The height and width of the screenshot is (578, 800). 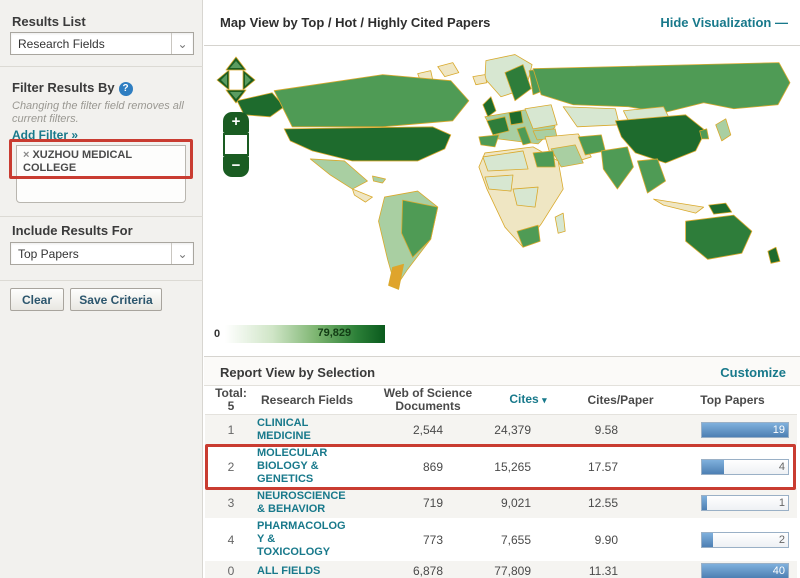 What do you see at coordinates (292, 466) in the screenshot?
I see `research-field-link: MOLECULAR BIOLOGY & GENETICS` at bounding box center [292, 466].